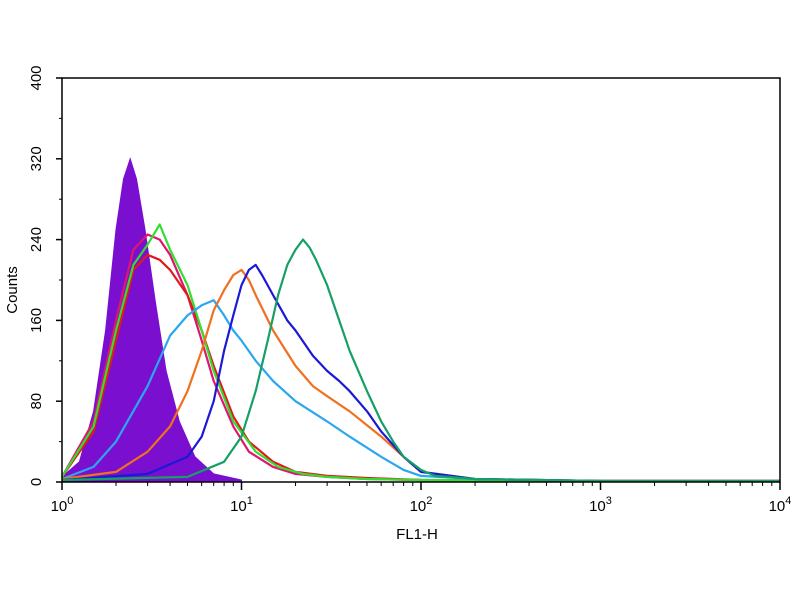  I want to click on y-tick-label-4: 320, so click(36, 158).